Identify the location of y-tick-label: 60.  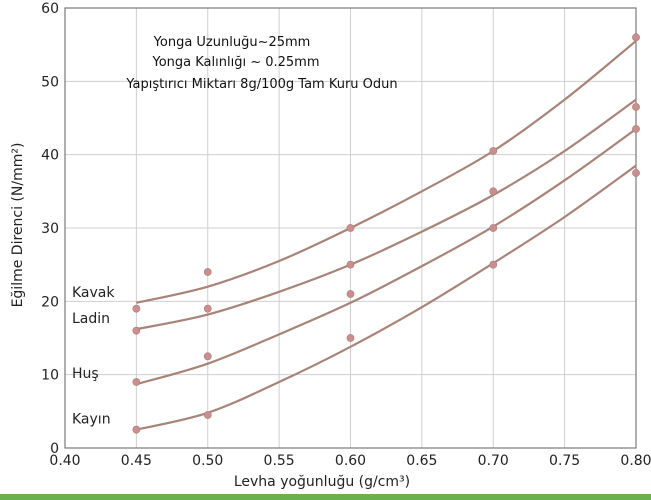
(50, 9).